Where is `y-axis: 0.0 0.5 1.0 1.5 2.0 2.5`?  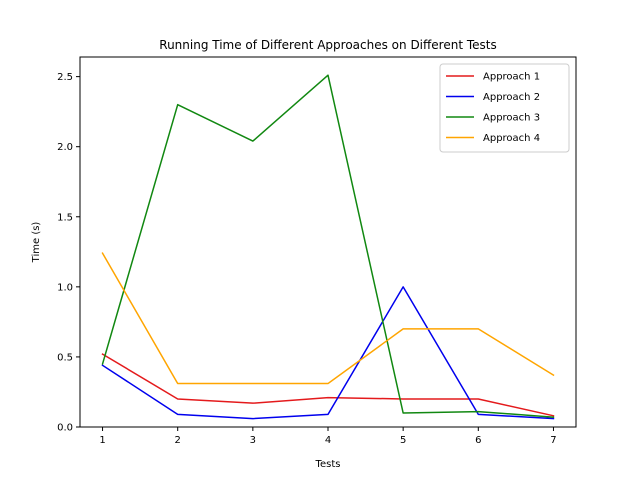
y-axis: 0.0 0.5 1.0 1.5 2.0 2.5 is located at coordinates (68, 253).